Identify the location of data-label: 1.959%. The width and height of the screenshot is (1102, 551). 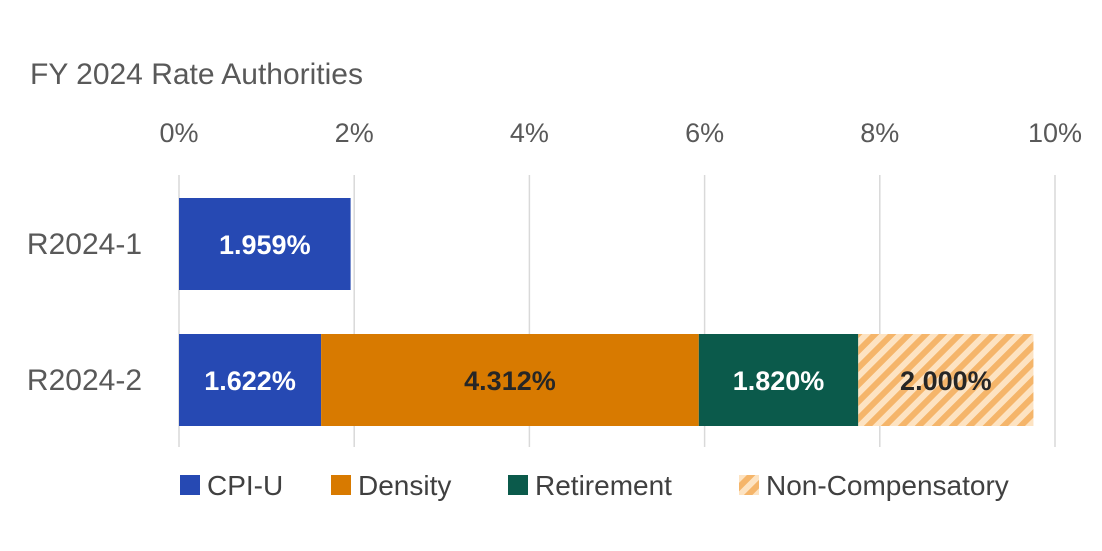
(265, 245).